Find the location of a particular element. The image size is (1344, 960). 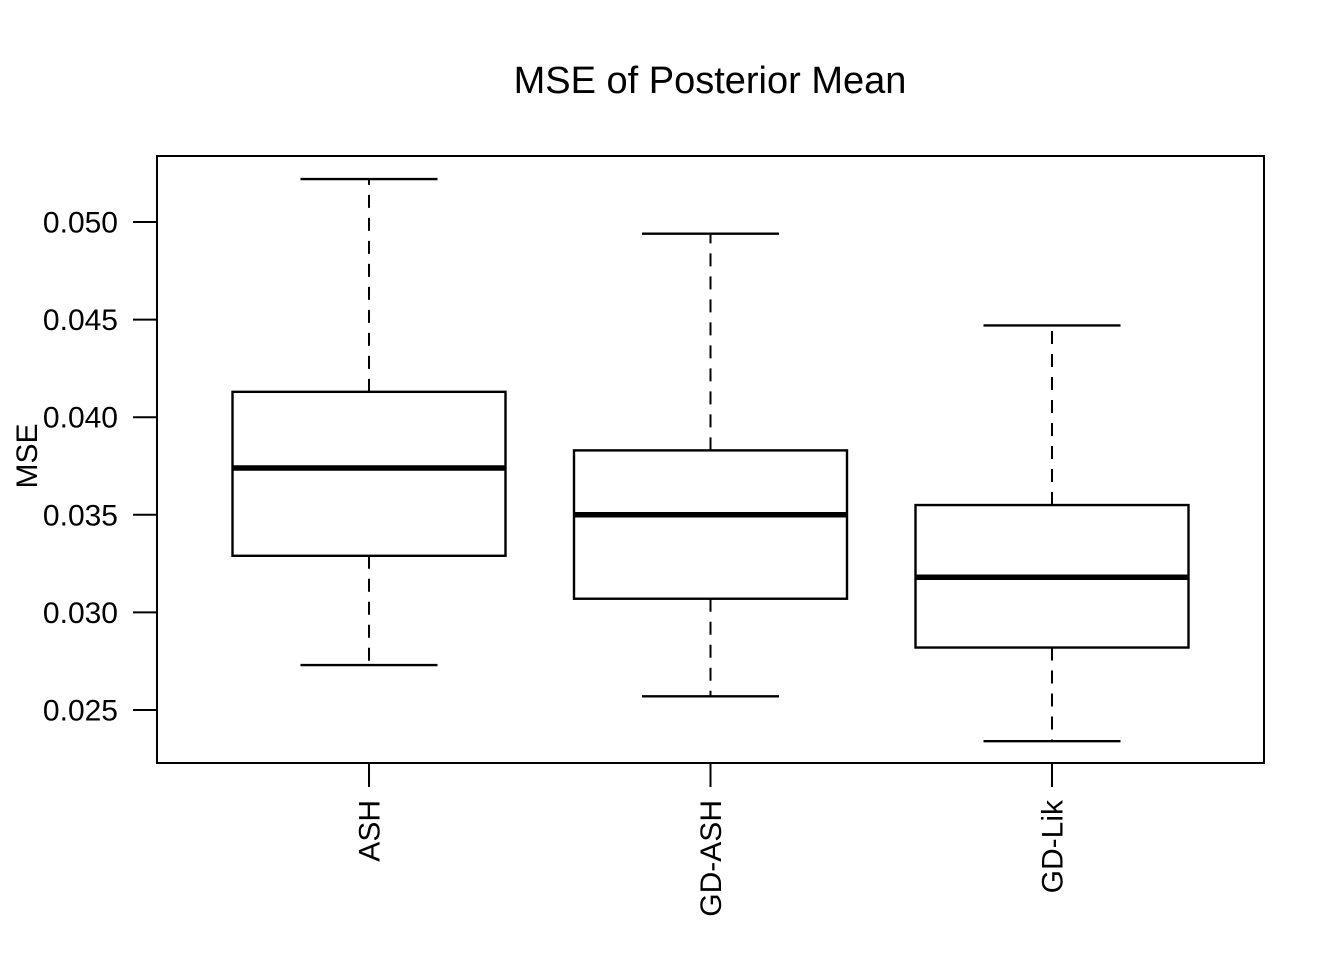

y-tick-label: 0.025 is located at coordinates (80, 711).